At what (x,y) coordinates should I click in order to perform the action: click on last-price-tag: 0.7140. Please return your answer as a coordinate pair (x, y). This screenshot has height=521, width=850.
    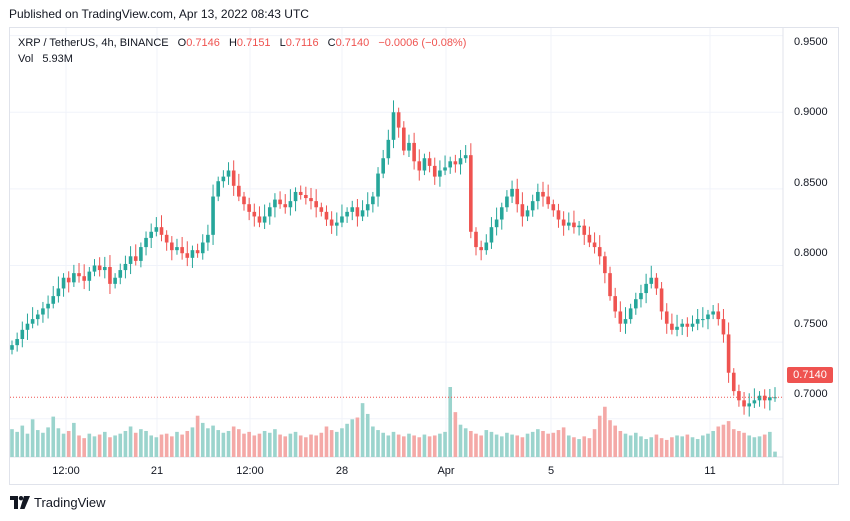
    Looking at the image, I should click on (810, 375).